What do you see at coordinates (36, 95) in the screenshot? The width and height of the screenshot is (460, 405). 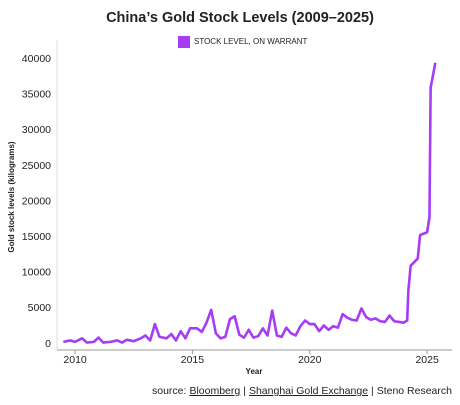 I see `y-tick-label: 35000` at bounding box center [36, 95].